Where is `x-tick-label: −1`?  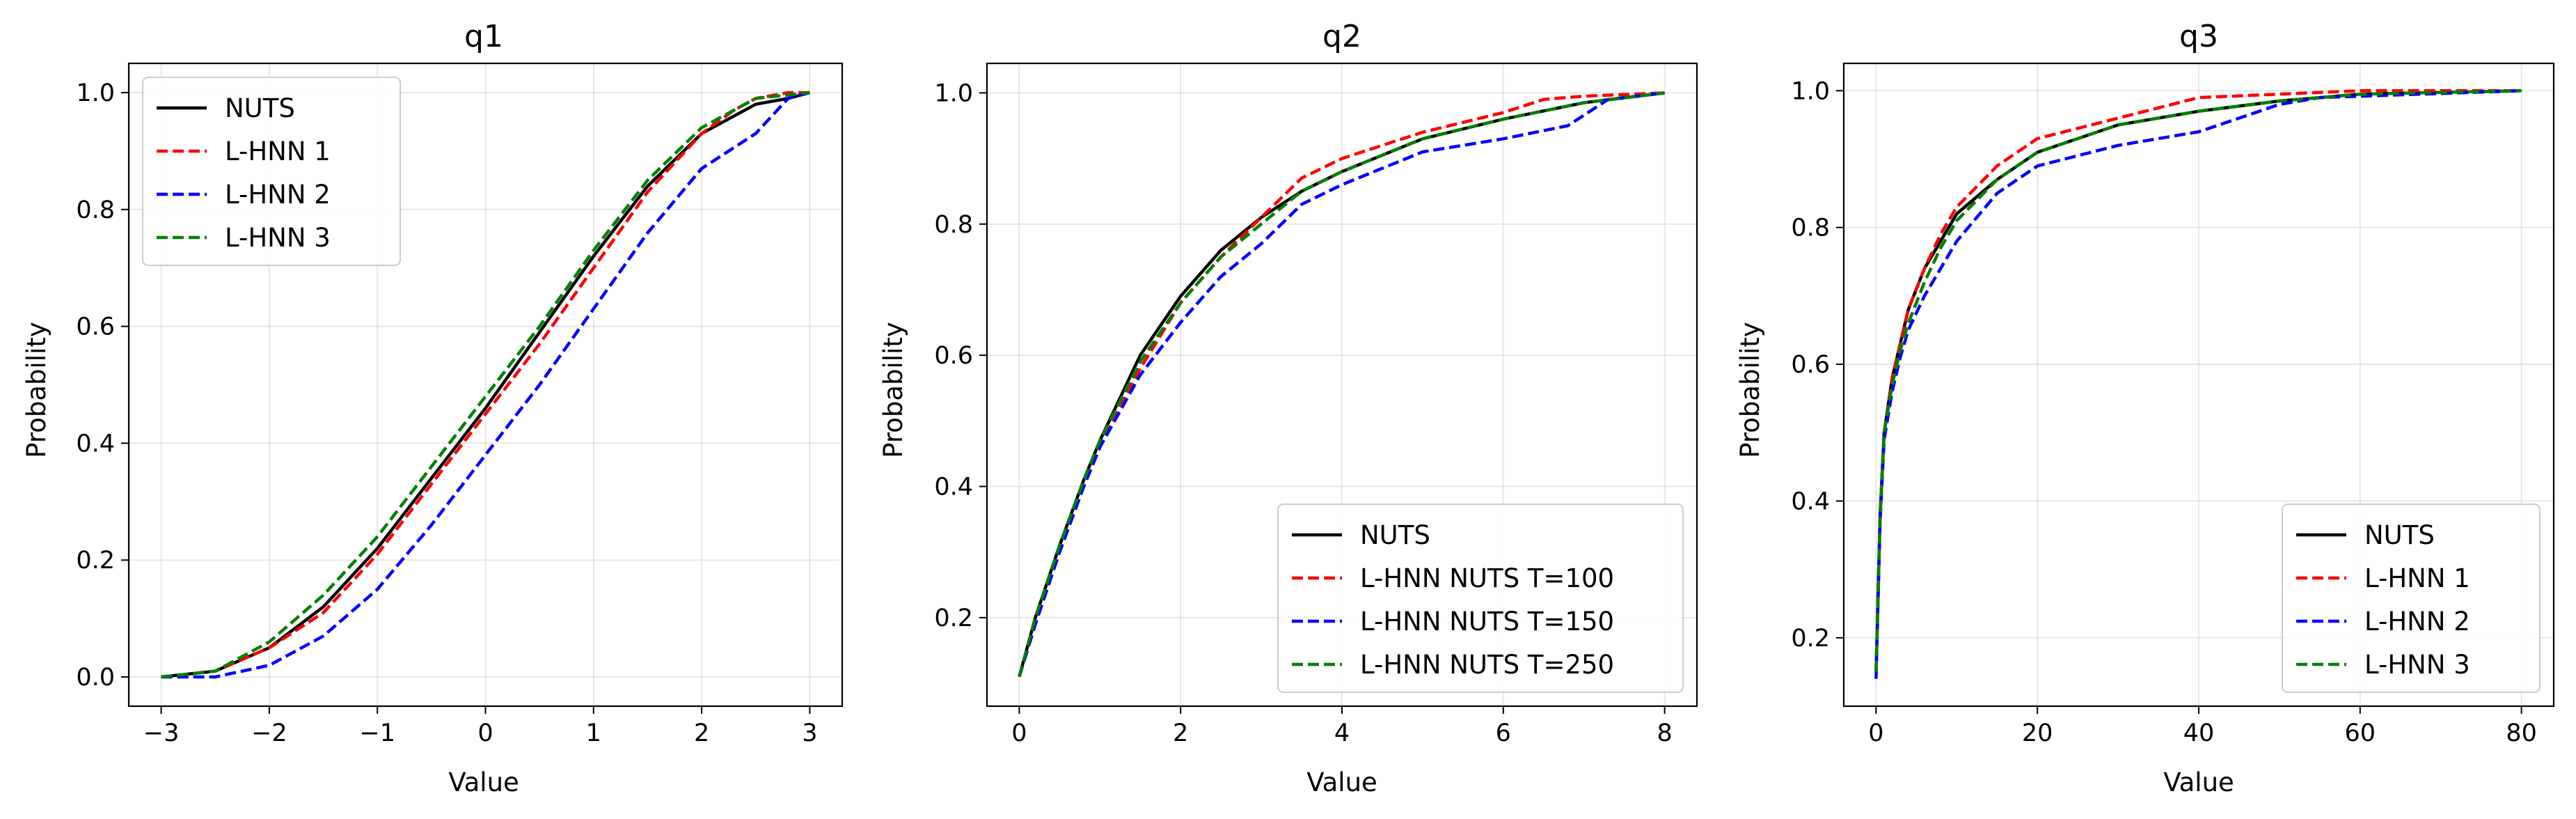 x-tick-label: −1 is located at coordinates (377, 733).